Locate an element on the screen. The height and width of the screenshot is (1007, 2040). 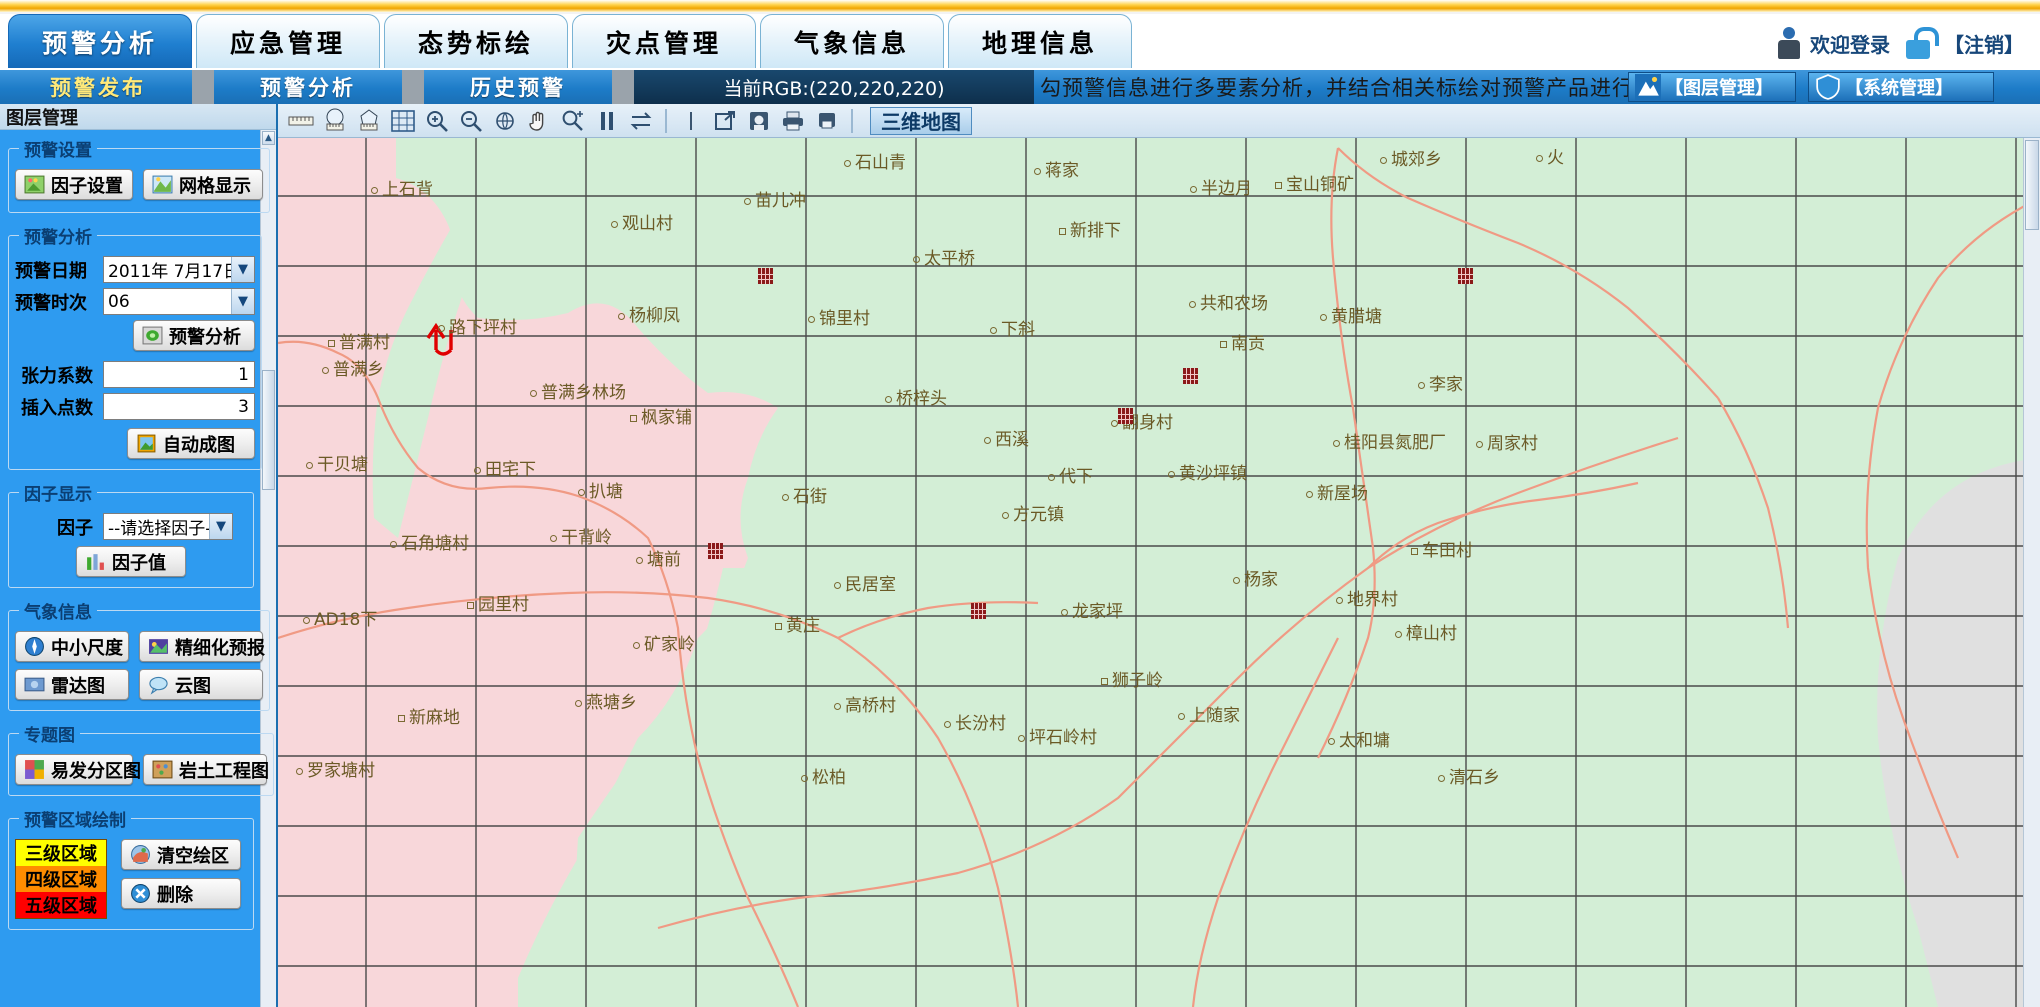
system-management-label: 【系统管理】 is located at coordinates (1899, 88).